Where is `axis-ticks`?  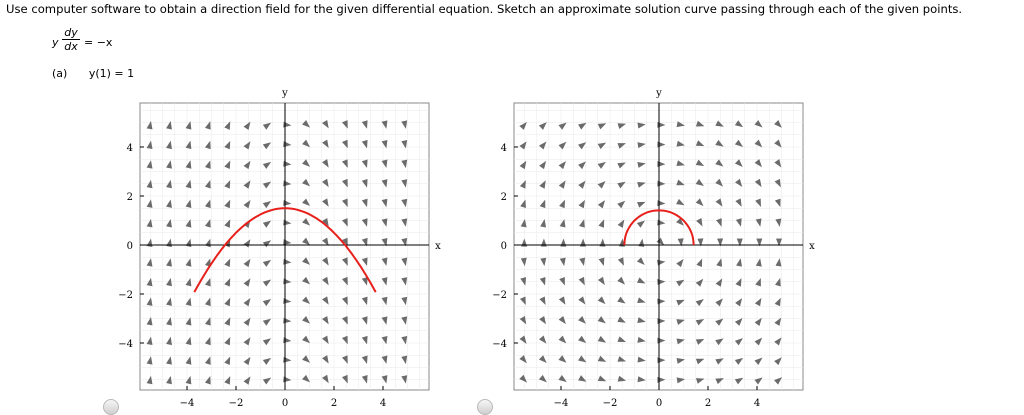 axis-ticks is located at coordinates (262, 268).